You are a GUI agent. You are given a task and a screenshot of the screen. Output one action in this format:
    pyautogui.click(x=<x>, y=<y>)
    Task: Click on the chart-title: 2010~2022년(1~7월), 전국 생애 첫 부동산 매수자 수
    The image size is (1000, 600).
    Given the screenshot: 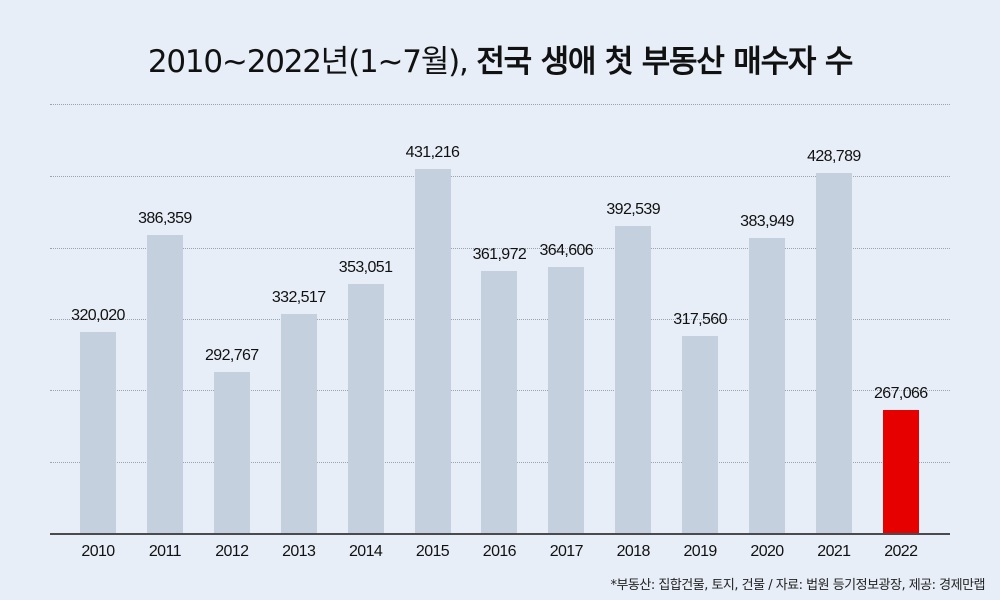 What is the action you would take?
    pyautogui.click(x=500, y=58)
    